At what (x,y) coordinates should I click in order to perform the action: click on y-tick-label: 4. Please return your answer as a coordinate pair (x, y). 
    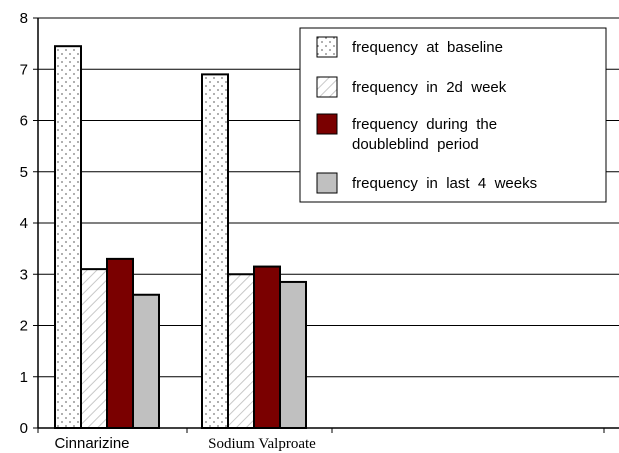
    Looking at the image, I should click on (24, 223).